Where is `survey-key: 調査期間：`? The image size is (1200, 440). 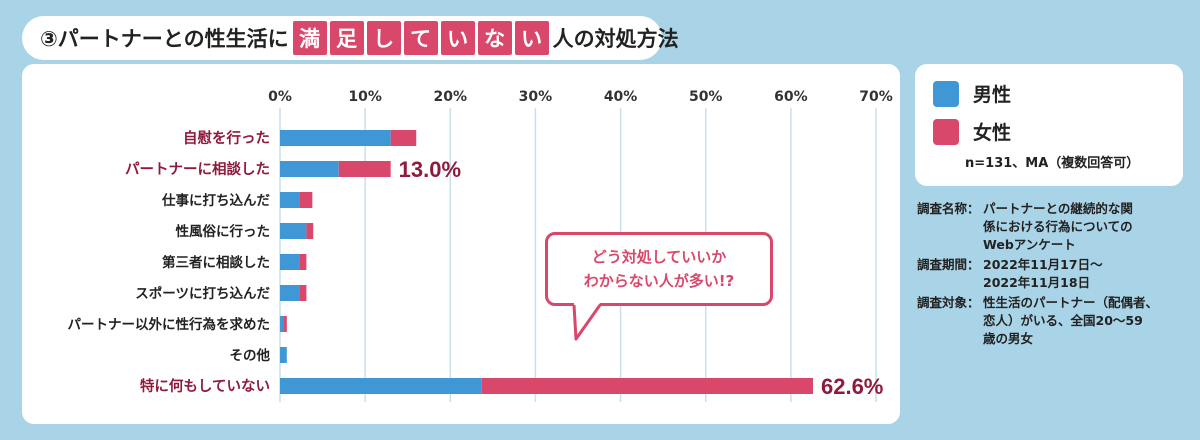
survey-key: 調査期間： is located at coordinates (948, 264).